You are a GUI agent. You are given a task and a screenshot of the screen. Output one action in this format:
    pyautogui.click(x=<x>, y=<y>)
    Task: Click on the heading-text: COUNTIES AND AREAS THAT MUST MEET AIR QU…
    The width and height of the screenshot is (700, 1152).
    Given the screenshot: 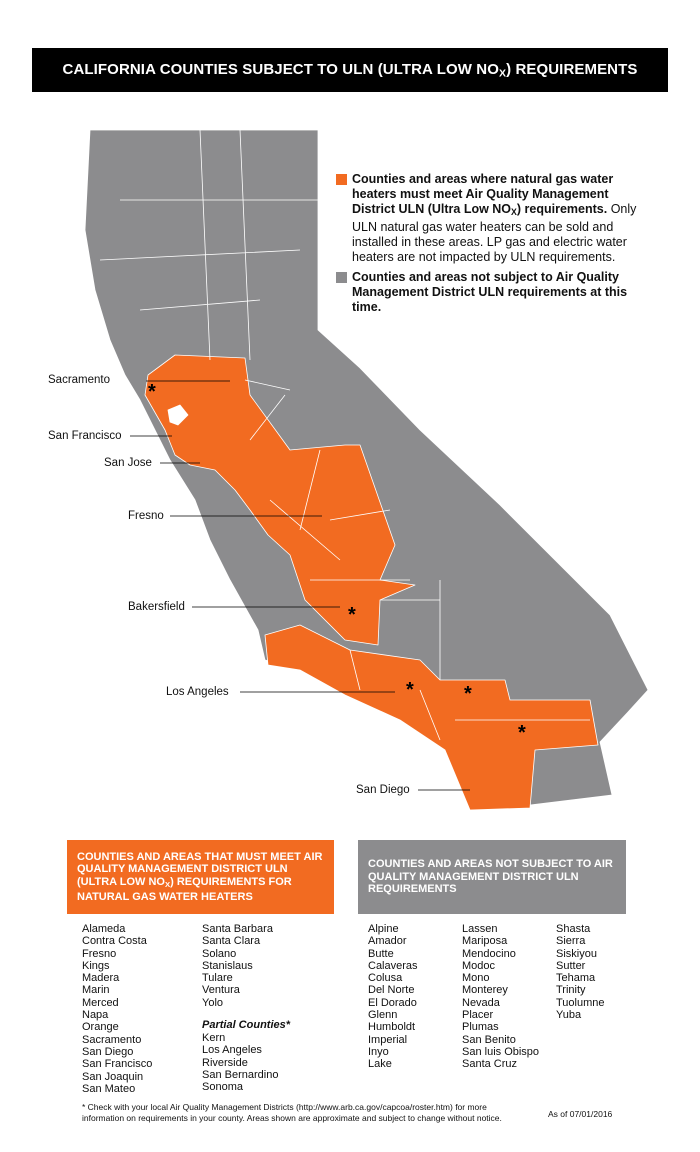 What is the action you would take?
    pyautogui.click(x=200, y=869)
    